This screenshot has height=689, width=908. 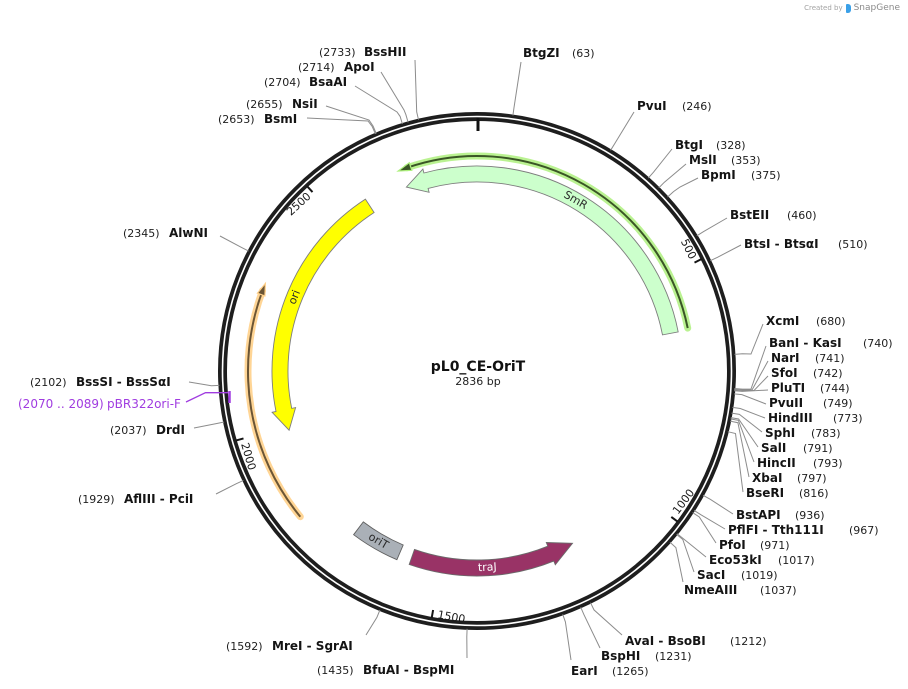 What do you see at coordinates (392, 652) in the screenshot?
I see `site-bfuai: (1435) BfuAI - BspMI` at bounding box center [392, 652].